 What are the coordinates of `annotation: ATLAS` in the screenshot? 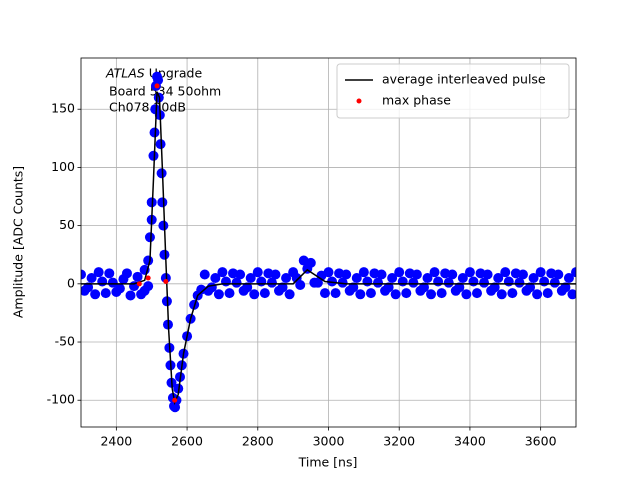 It's located at (125, 73).